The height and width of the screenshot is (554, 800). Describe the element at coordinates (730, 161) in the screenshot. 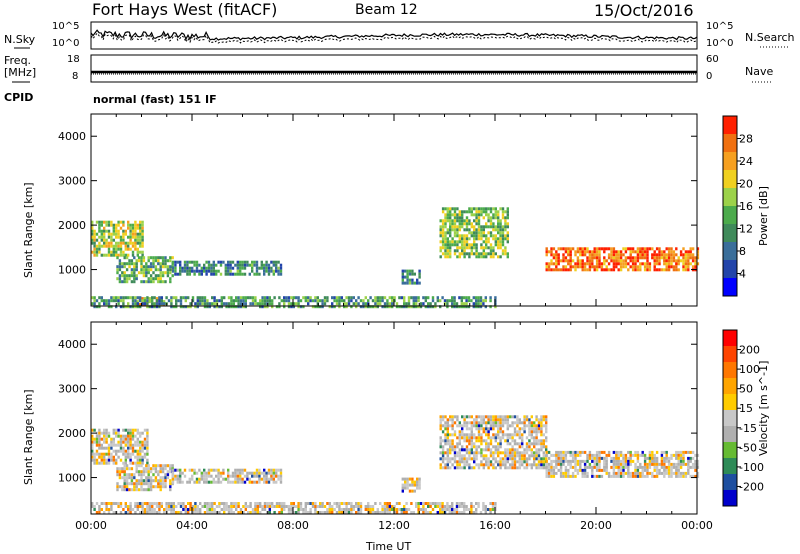

I see `colorbar-segment` at that location.